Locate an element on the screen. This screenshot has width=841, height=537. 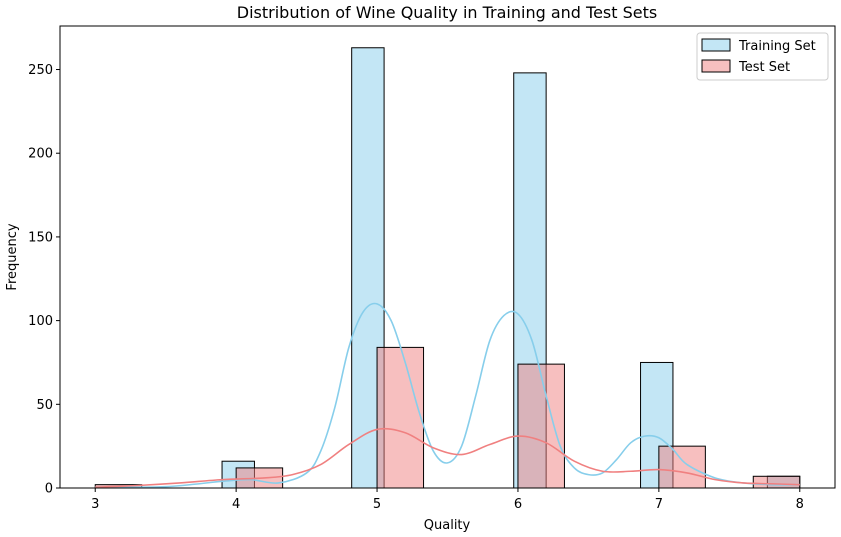
x-axis-ticks: 3 4 5 6 7 8 is located at coordinates (447, 500).